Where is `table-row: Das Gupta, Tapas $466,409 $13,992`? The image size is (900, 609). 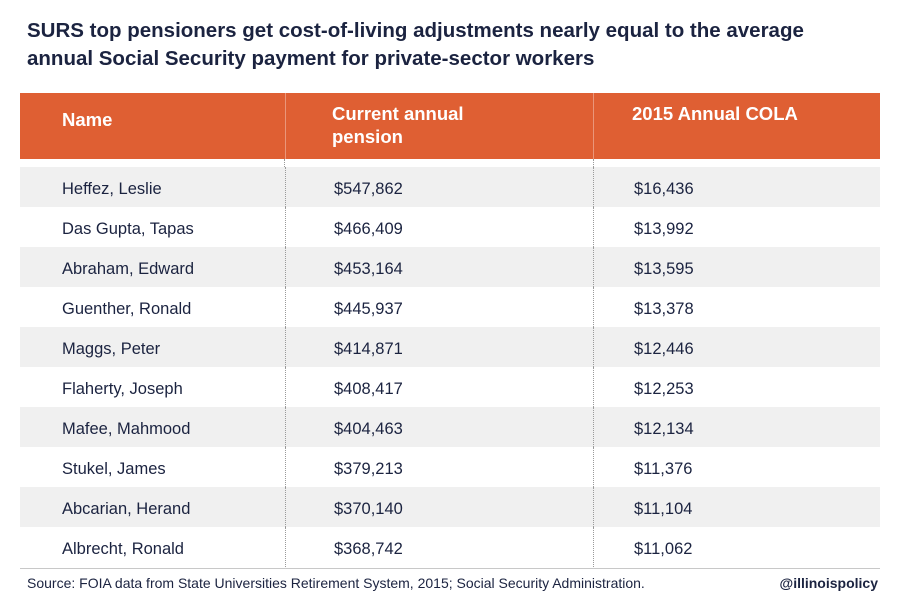
table-row: Das Gupta, Tapas $466,409 $13,992 is located at coordinates (450, 227).